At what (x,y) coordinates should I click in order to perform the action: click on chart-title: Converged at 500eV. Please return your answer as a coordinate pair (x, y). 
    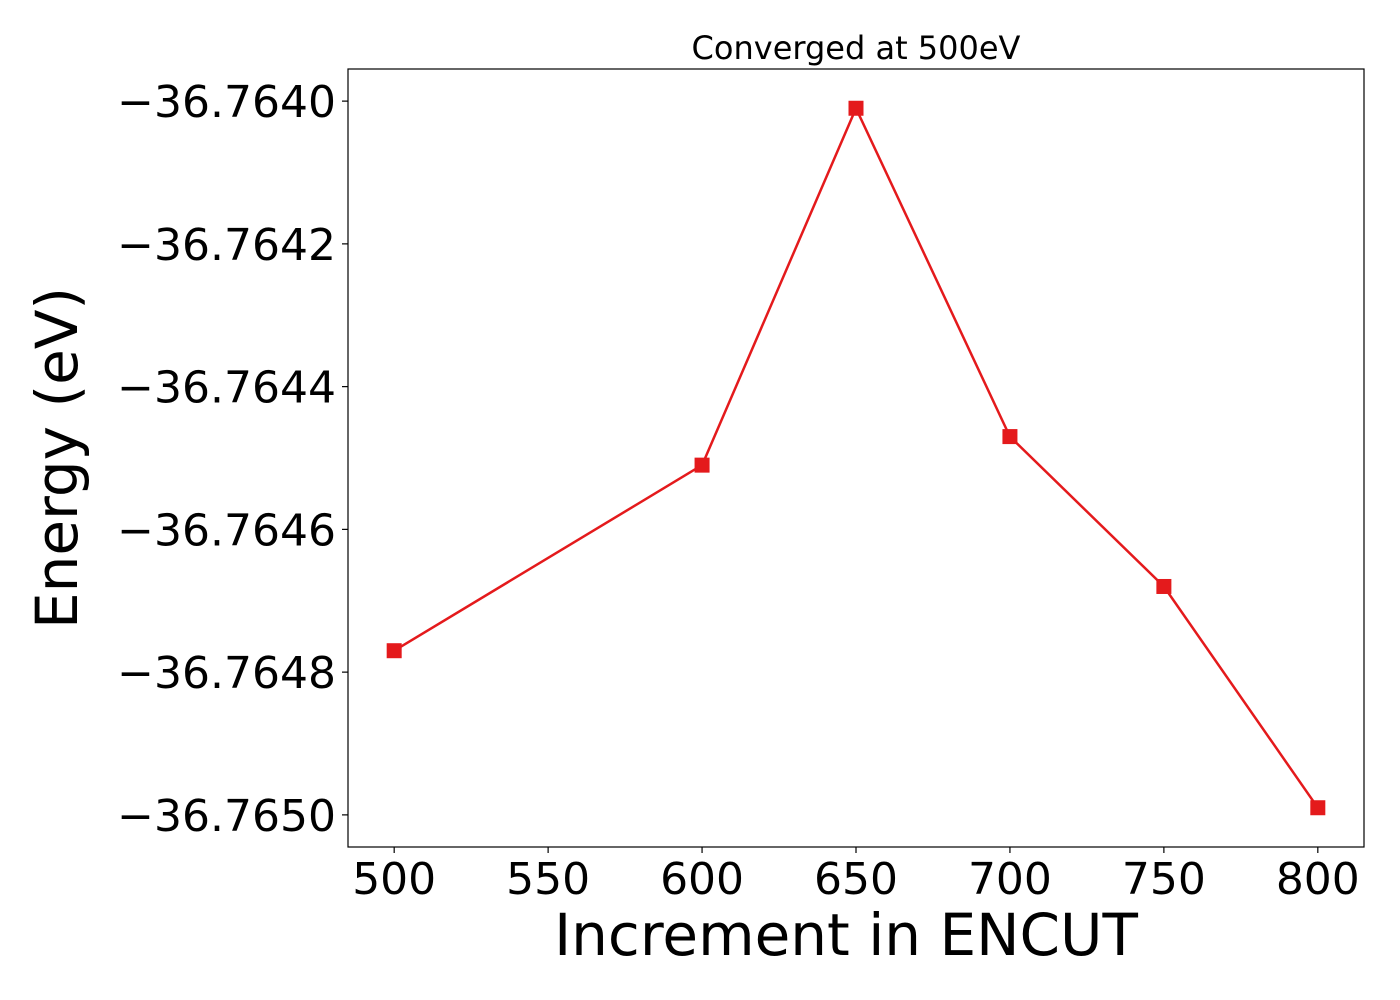
    Looking at the image, I should click on (856, 48).